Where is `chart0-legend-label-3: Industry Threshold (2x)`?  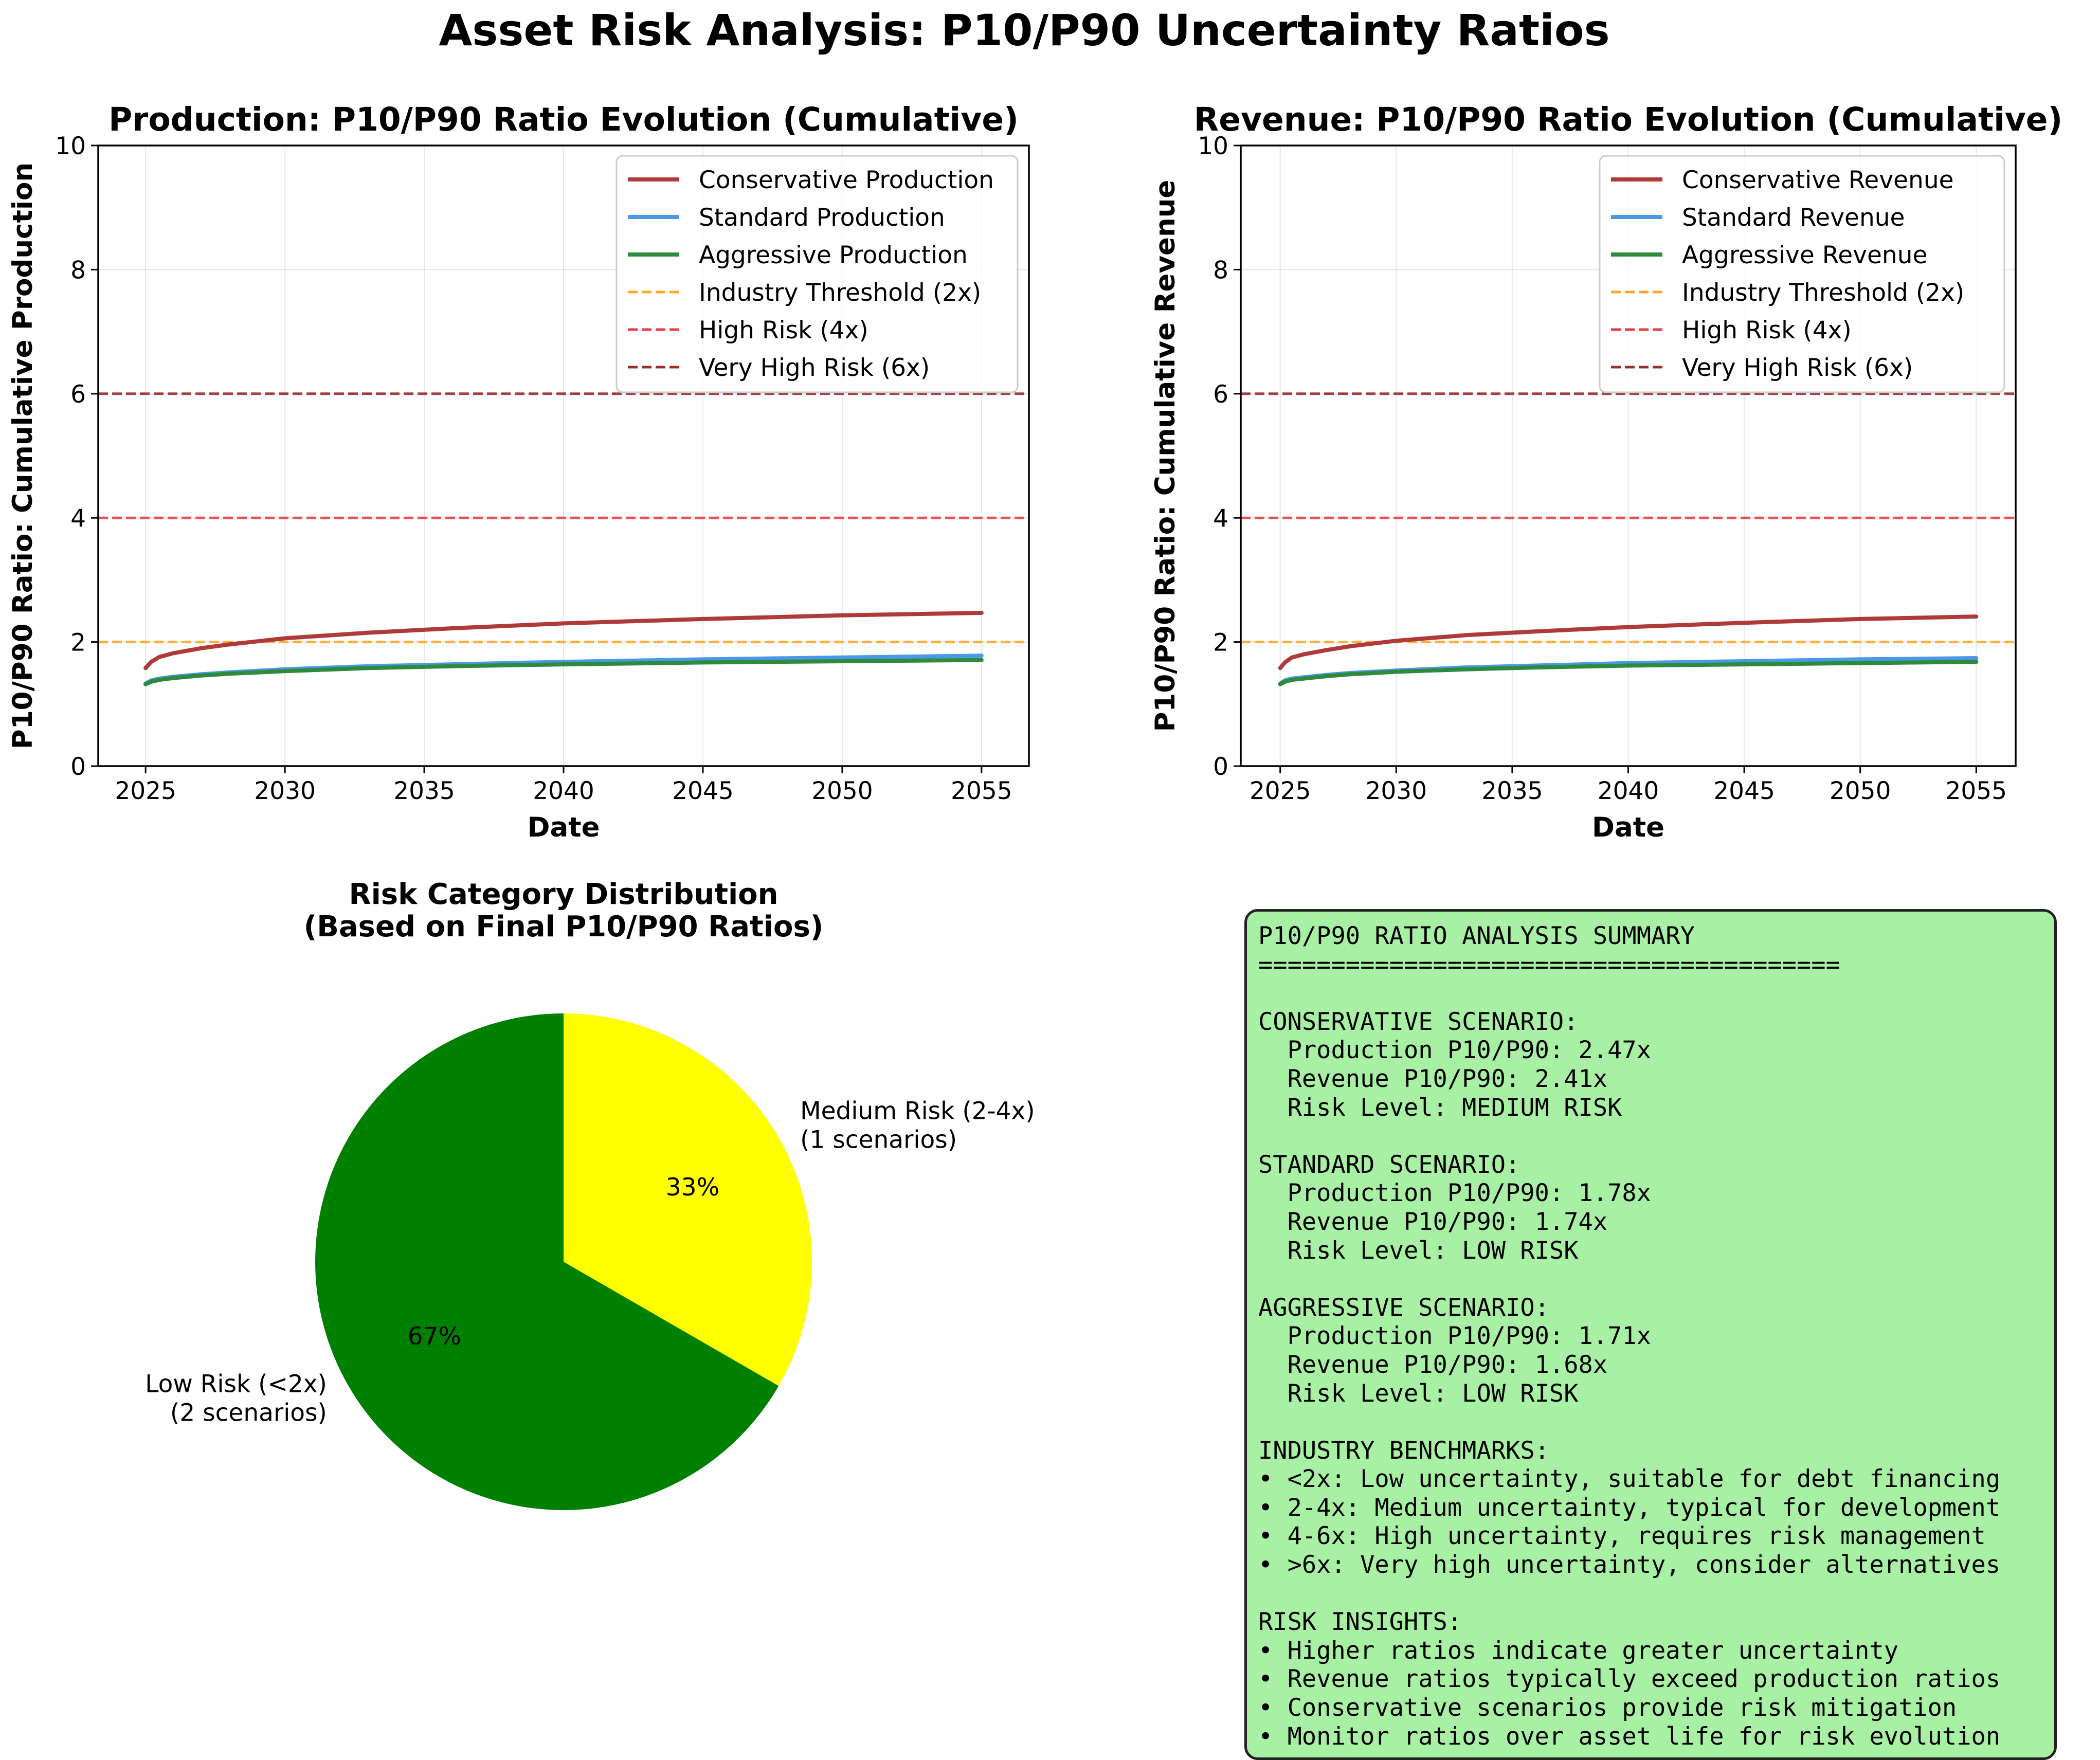 chart0-legend-label-3: Industry Threshold (2x) is located at coordinates (840, 293).